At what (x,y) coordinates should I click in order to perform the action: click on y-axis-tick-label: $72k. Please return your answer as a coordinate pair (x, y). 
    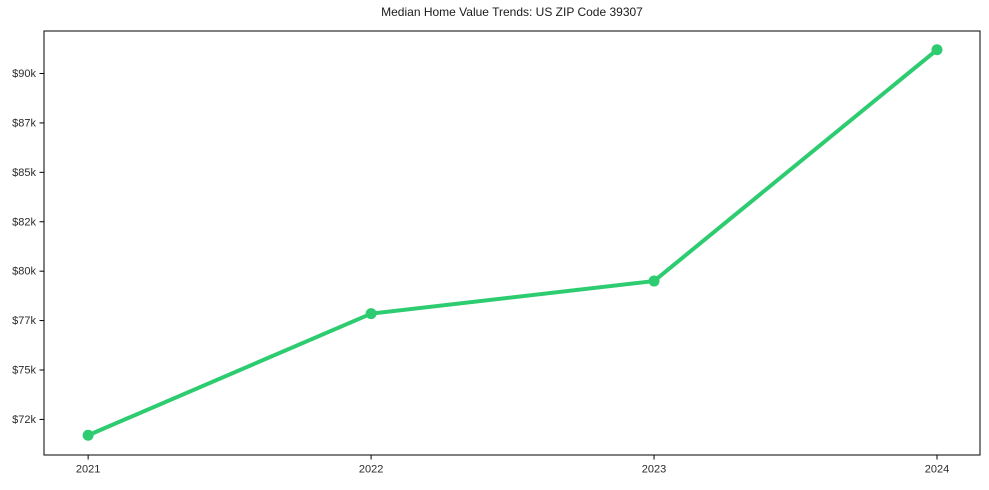
    Looking at the image, I should click on (24, 420).